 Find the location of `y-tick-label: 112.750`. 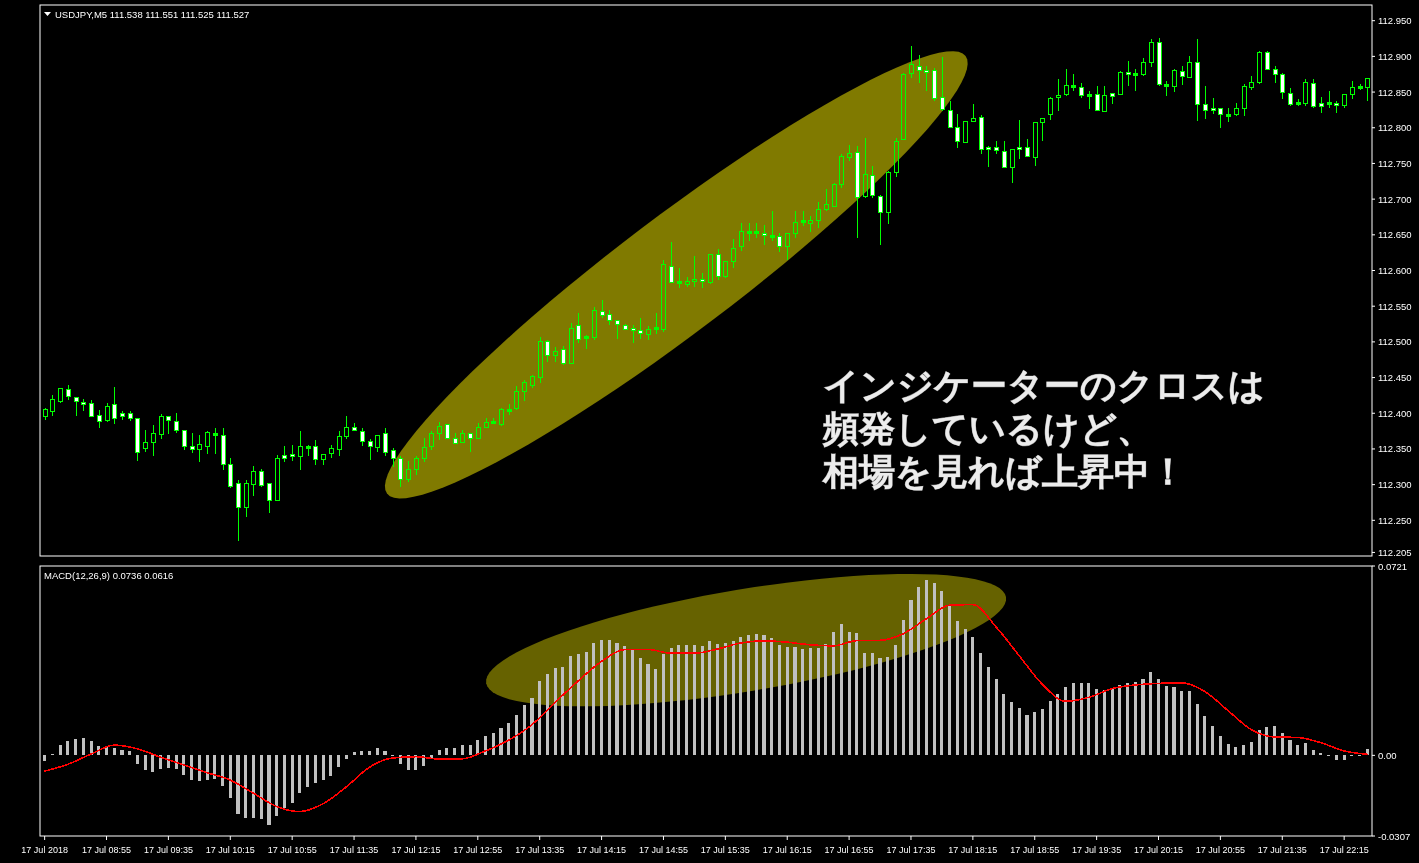

y-tick-label: 112.750 is located at coordinates (1395, 163).